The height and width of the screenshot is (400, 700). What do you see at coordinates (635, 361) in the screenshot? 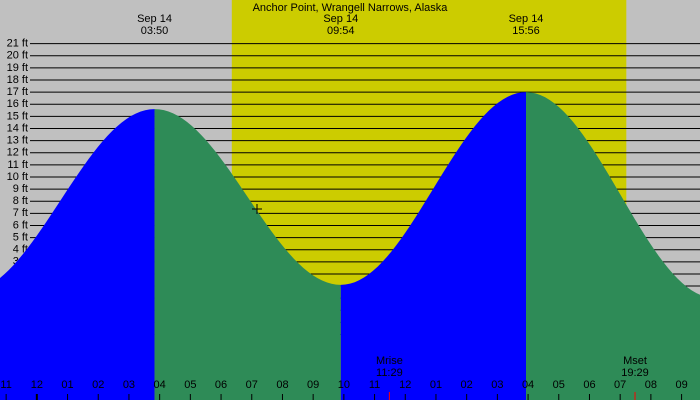
I see `moon-label: Mset` at bounding box center [635, 361].